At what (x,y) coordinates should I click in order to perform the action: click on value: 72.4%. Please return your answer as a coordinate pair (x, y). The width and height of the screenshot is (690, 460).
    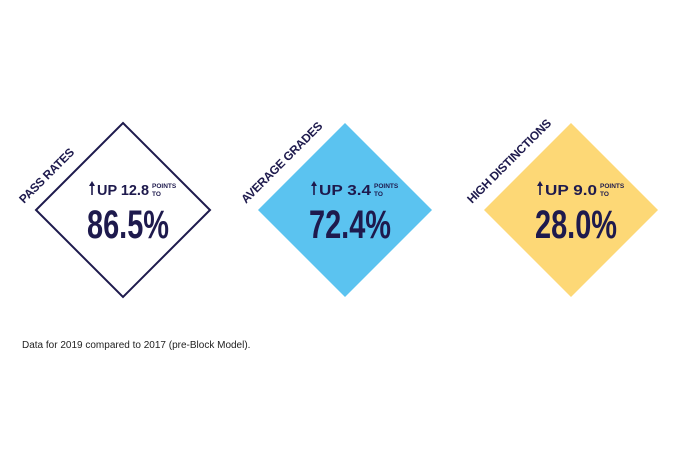
    Looking at the image, I should click on (350, 225).